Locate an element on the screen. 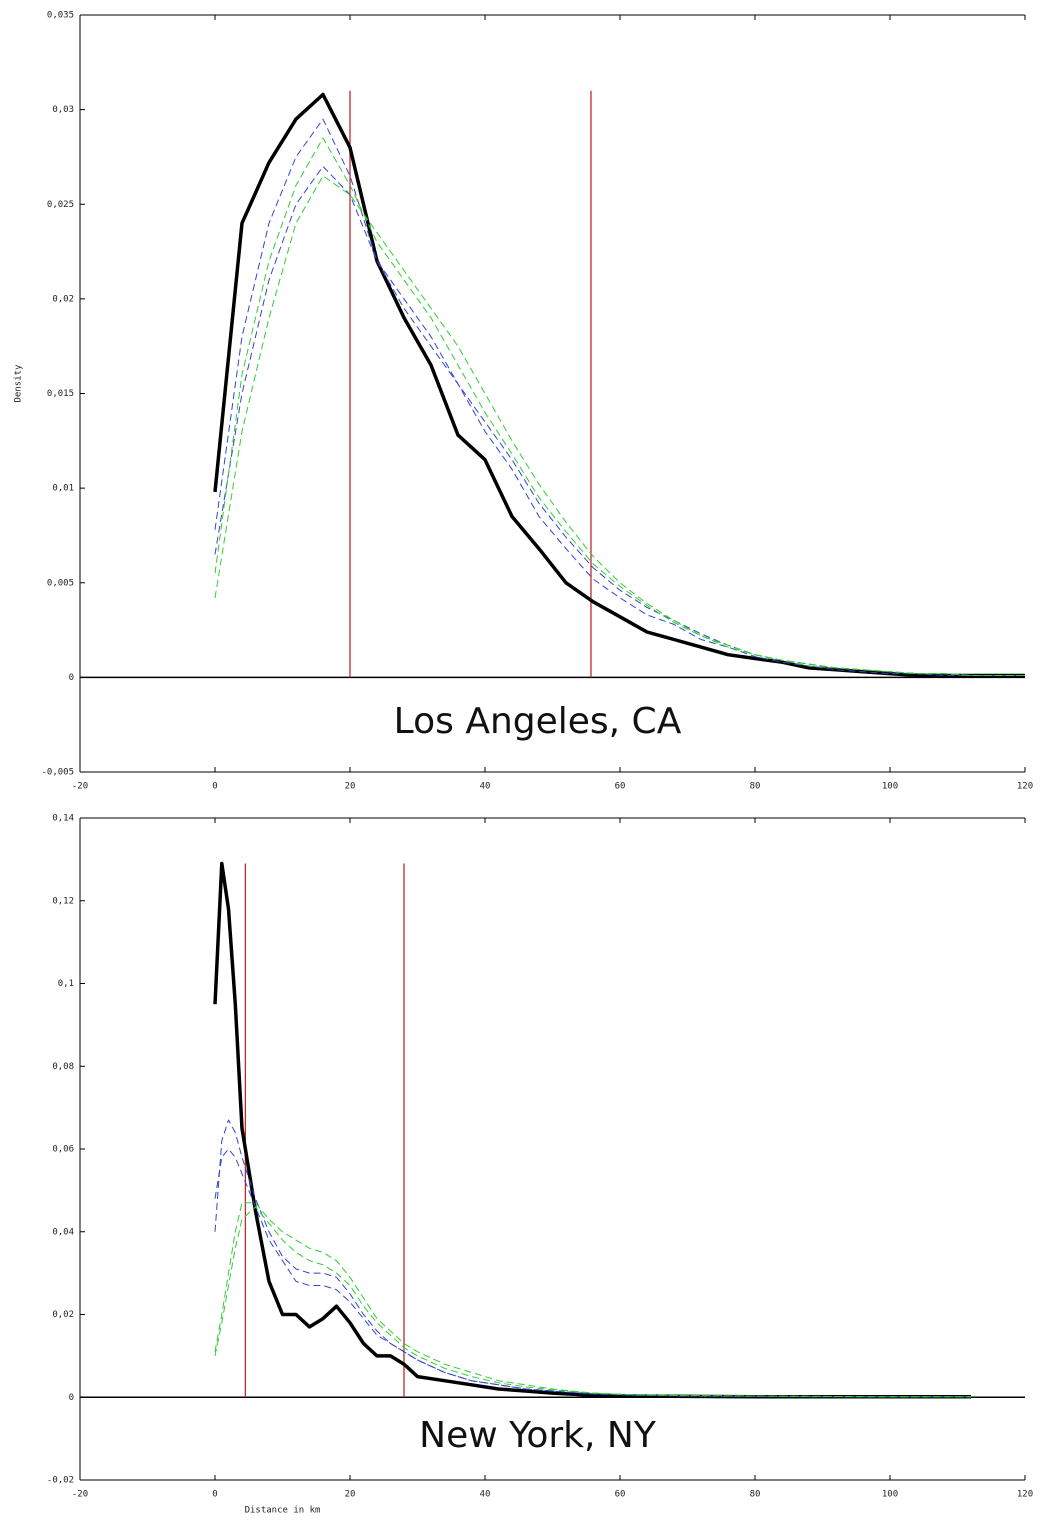 This screenshot has height=1520, width=1040. y-tick-label: 0,14 is located at coordinates (63, 819).